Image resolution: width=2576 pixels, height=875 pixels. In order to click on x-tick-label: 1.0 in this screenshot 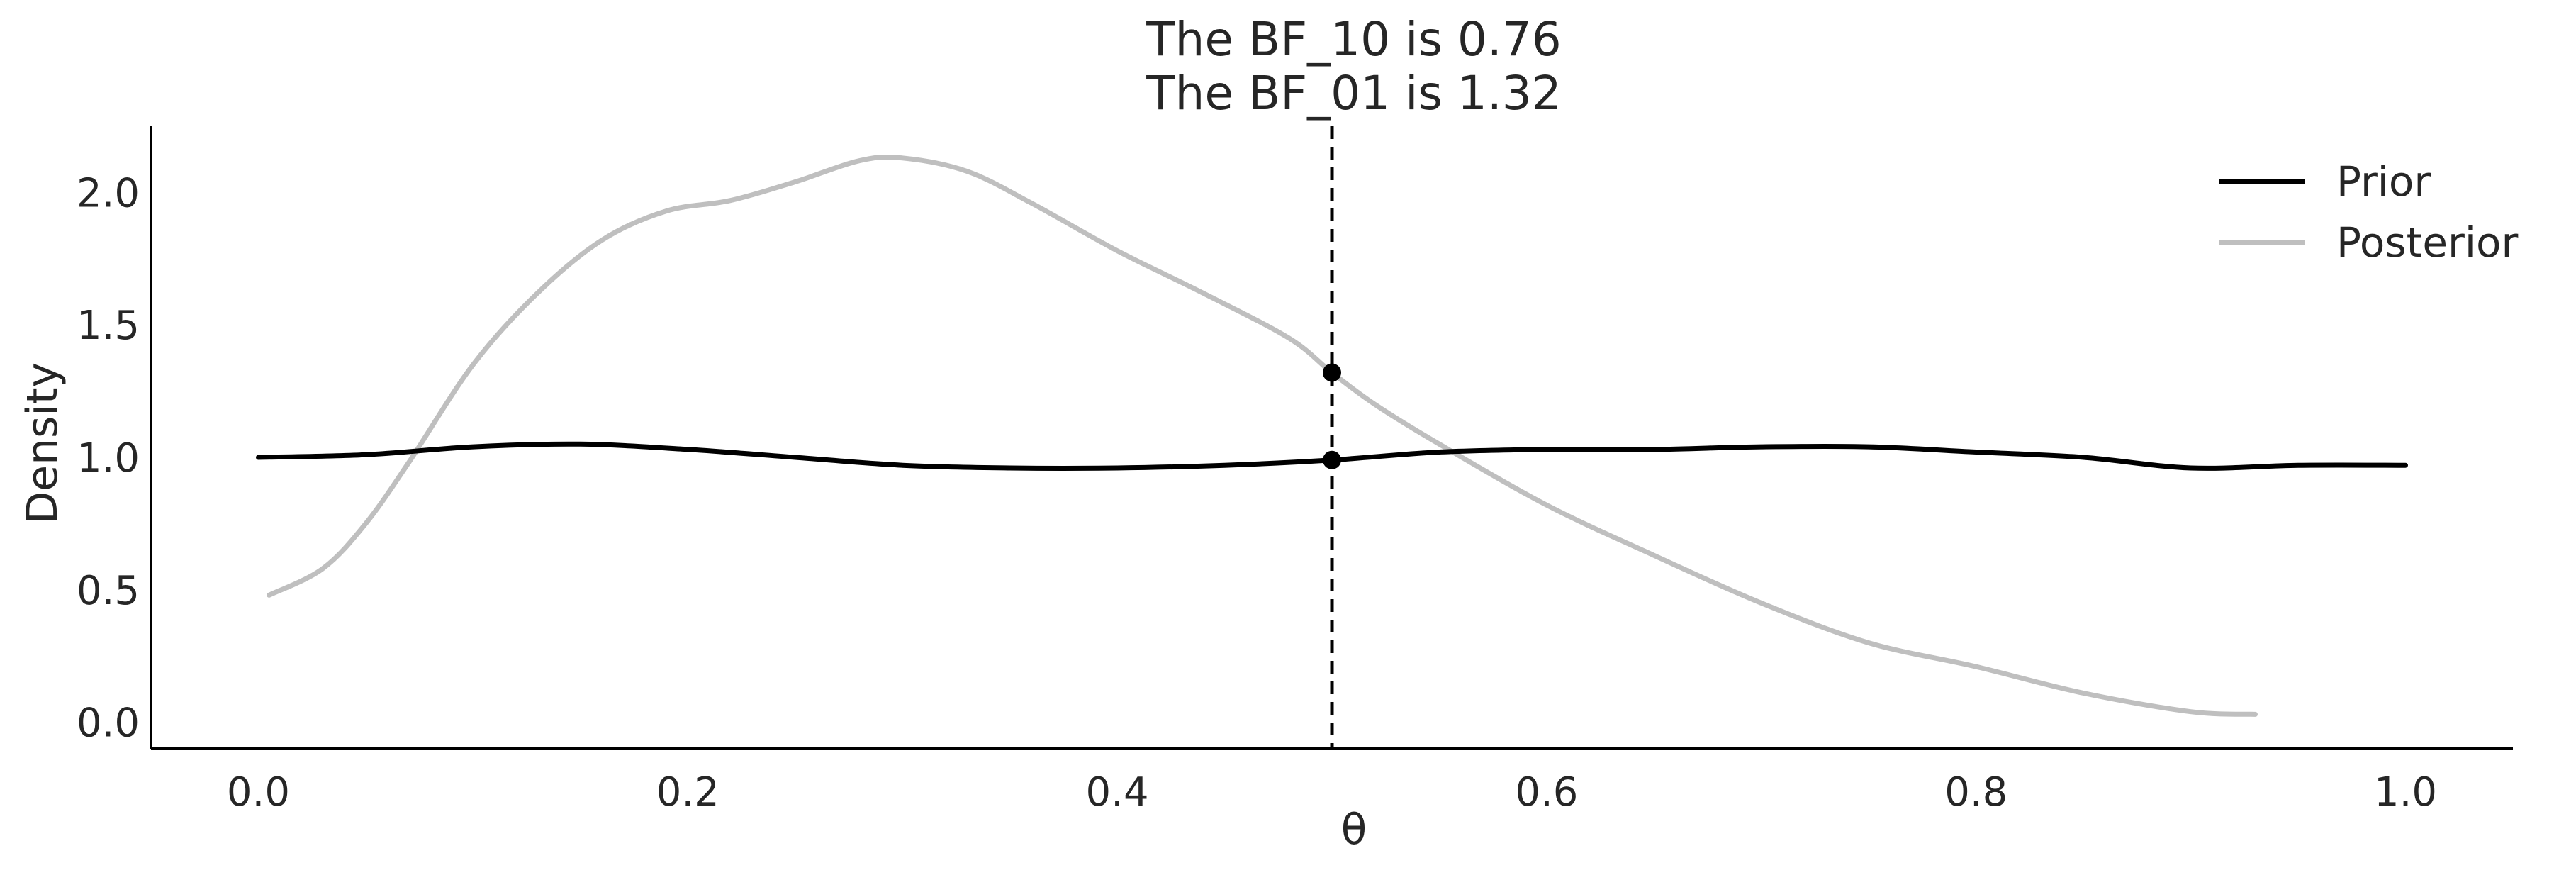, I will do `click(2406, 792)`.